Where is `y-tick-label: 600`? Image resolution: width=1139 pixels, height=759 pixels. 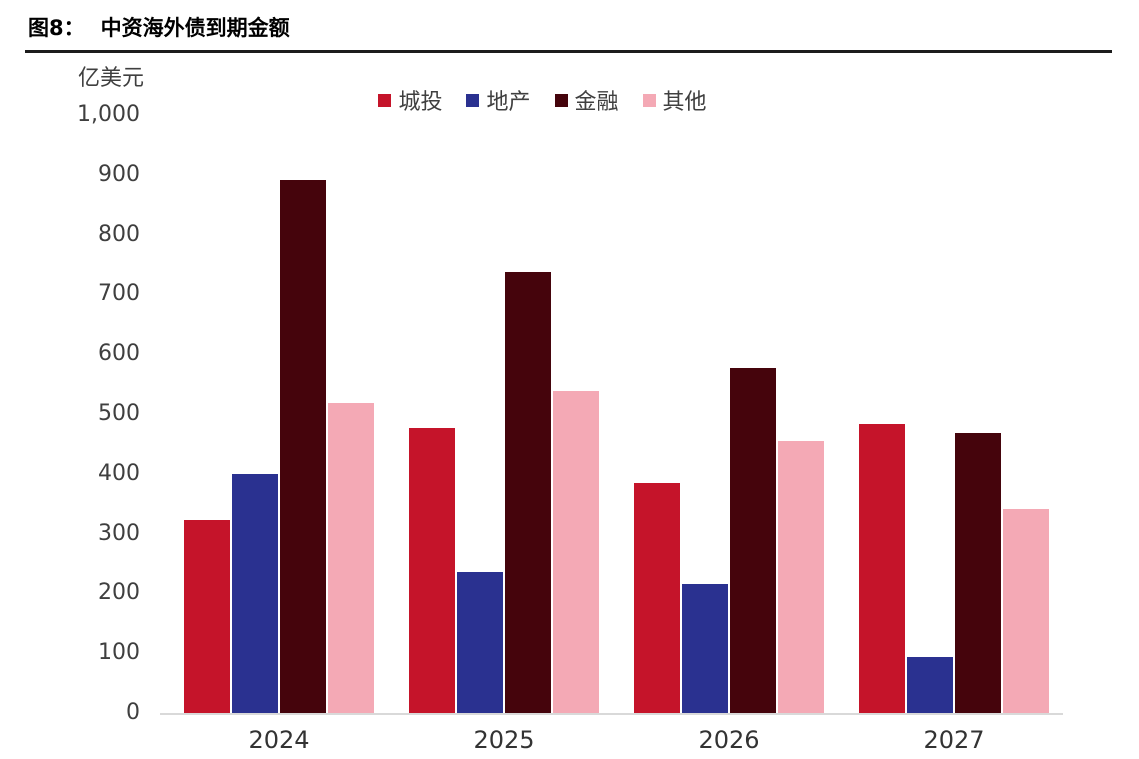 y-tick-label: 600 is located at coordinates (119, 354).